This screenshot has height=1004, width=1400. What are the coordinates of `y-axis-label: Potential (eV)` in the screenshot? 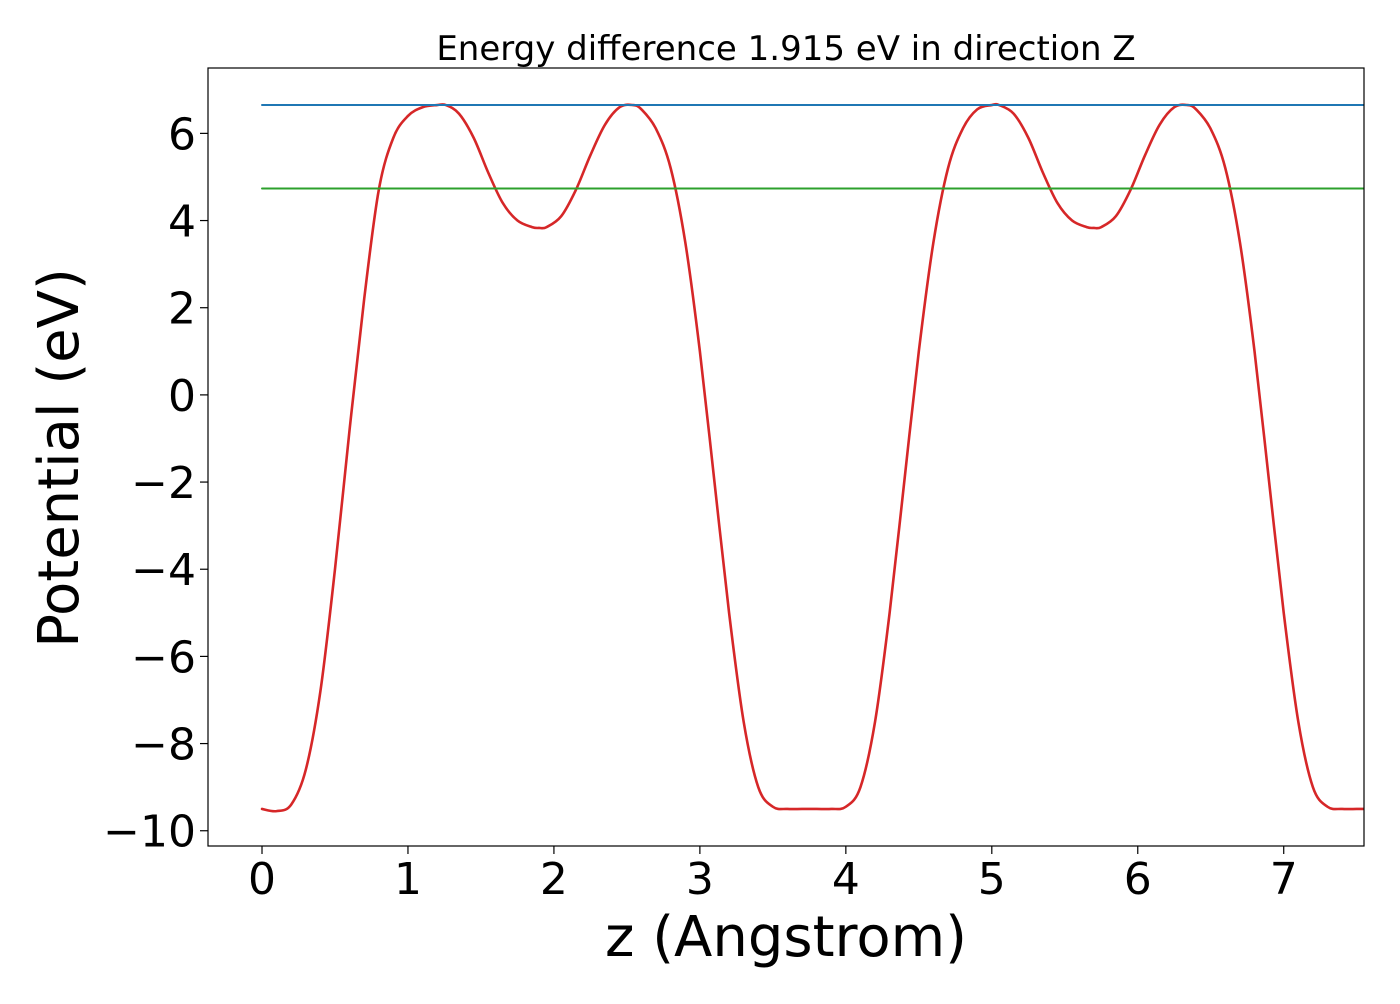 It's located at (59, 458).